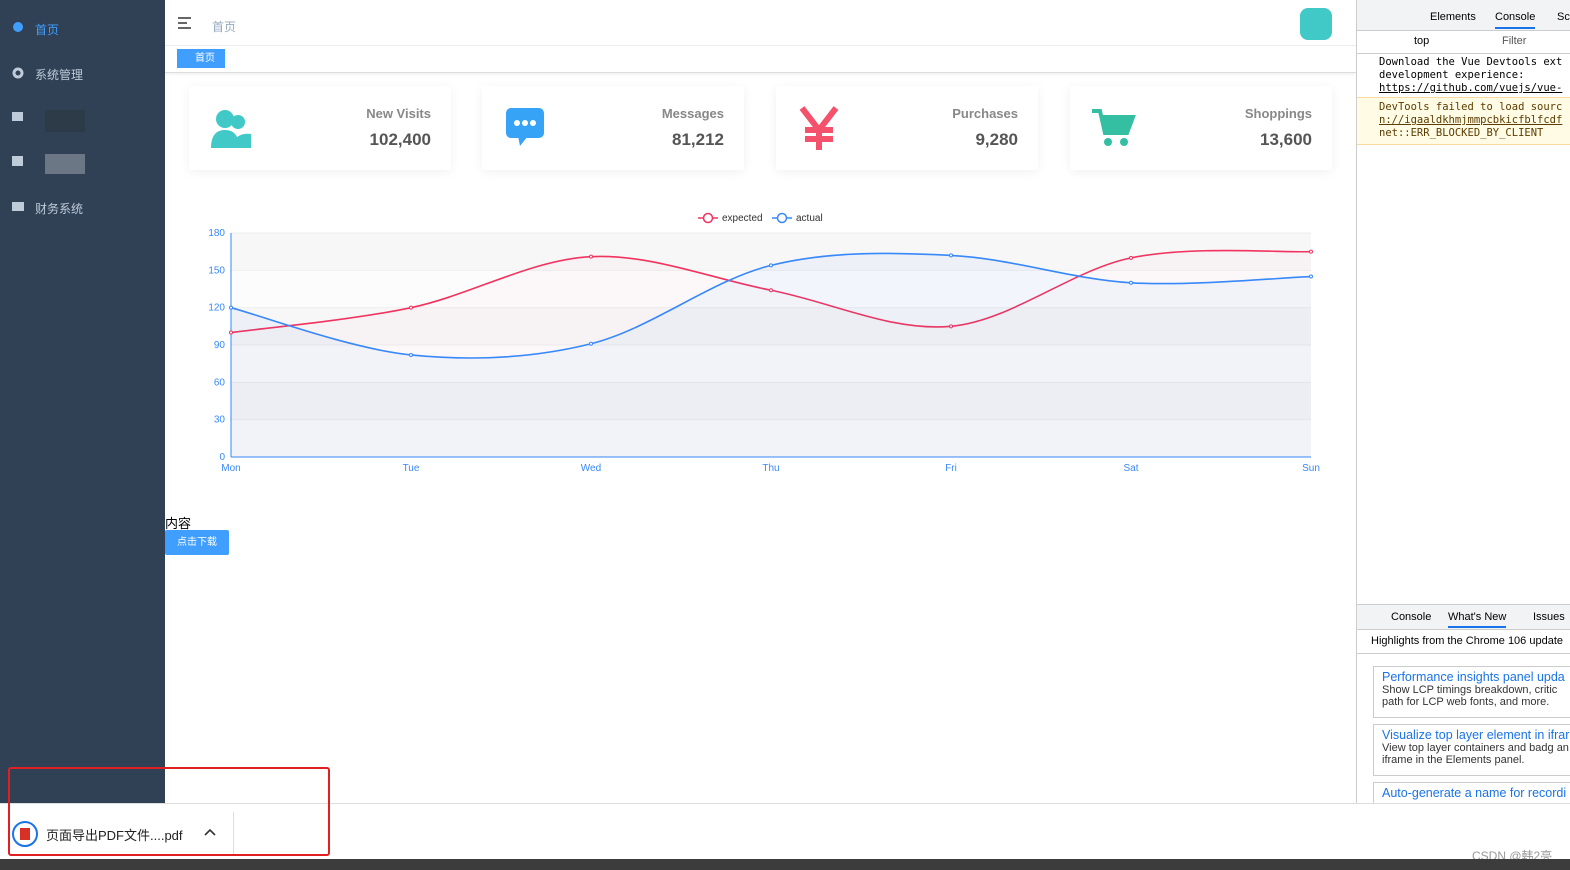 Image resolution: width=1570 pixels, height=870 pixels. I want to click on news-item: Auto-generate a name for recordi, so click(1471, 792).